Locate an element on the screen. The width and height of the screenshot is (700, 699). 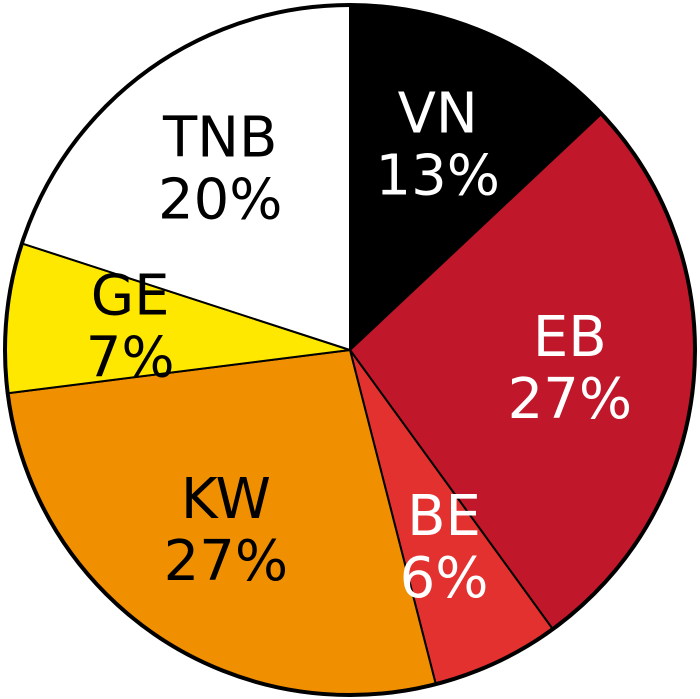
slice-label: VN is located at coordinates (438, 114).